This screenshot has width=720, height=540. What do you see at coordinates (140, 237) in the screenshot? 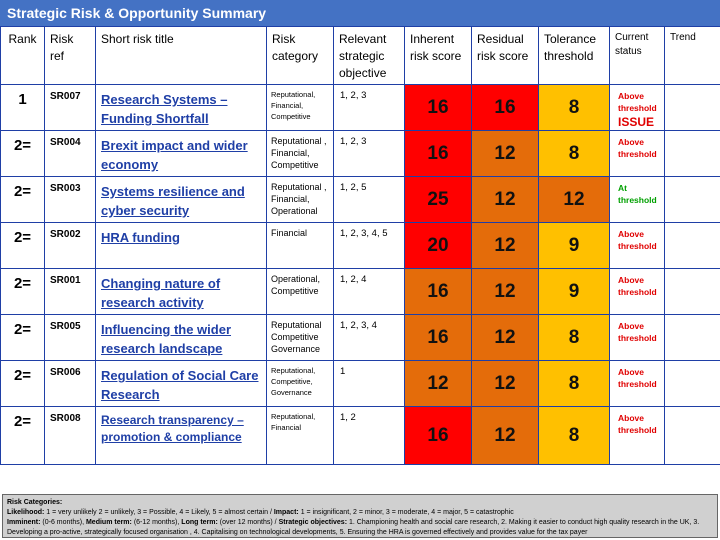
I see `risk-title-link: HRA funding` at bounding box center [140, 237].